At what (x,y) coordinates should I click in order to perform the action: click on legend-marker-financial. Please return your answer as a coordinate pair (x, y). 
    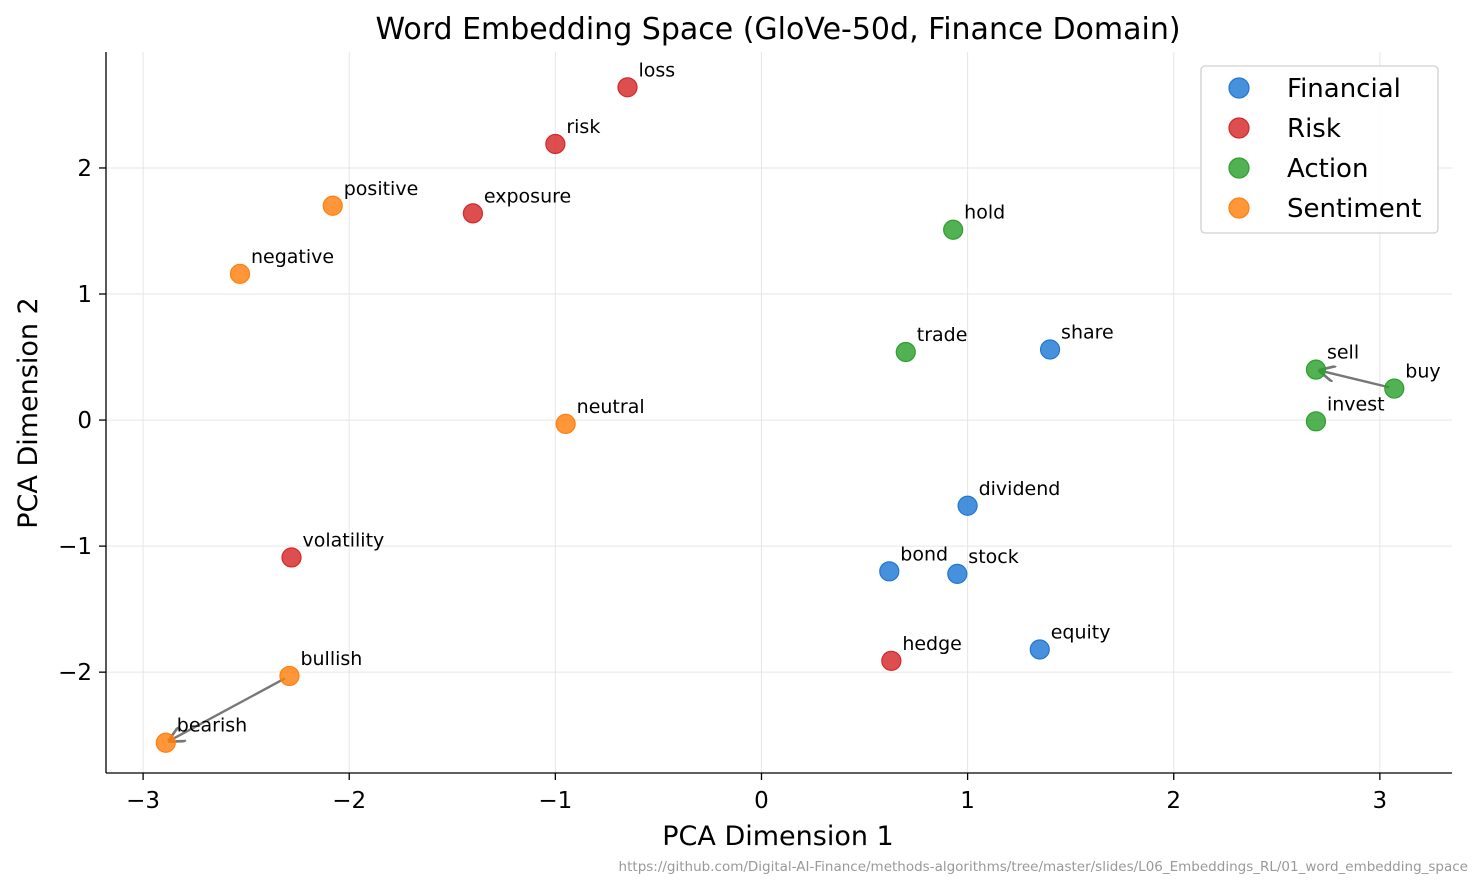
    Looking at the image, I should click on (1239, 88).